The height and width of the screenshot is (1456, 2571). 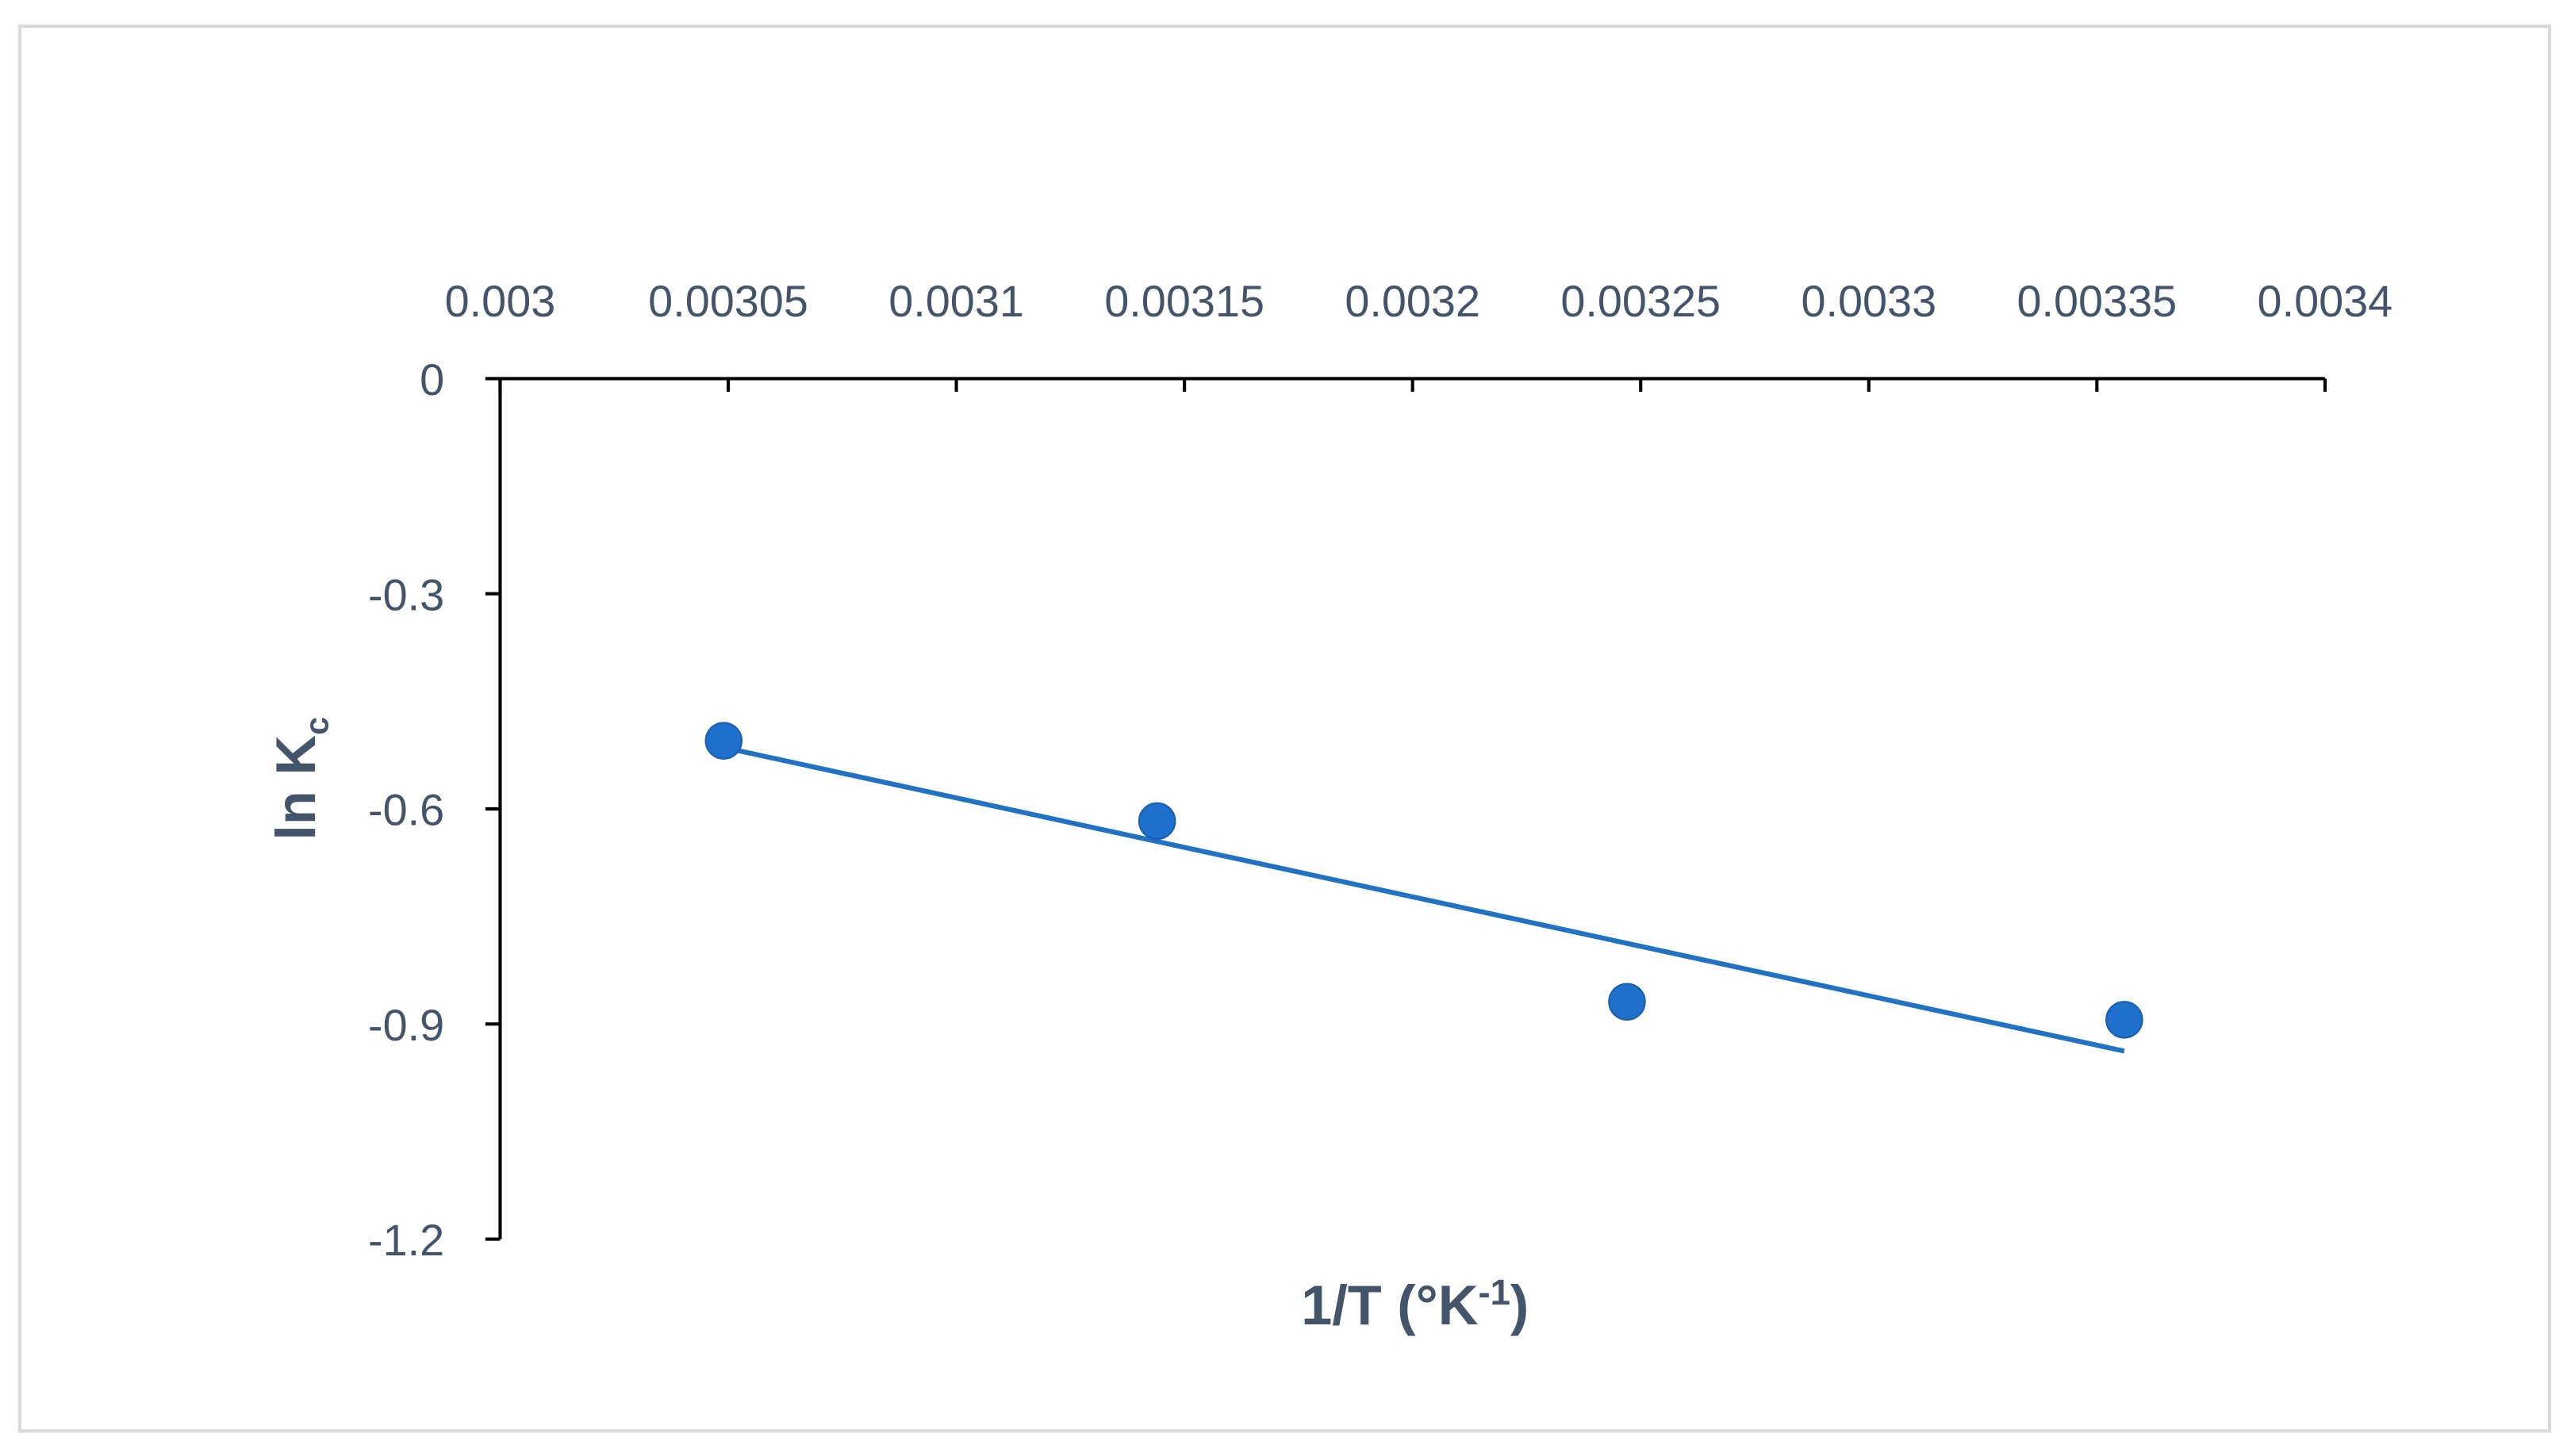 I want to click on y-tick-label: -0.3, so click(x=406, y=594).